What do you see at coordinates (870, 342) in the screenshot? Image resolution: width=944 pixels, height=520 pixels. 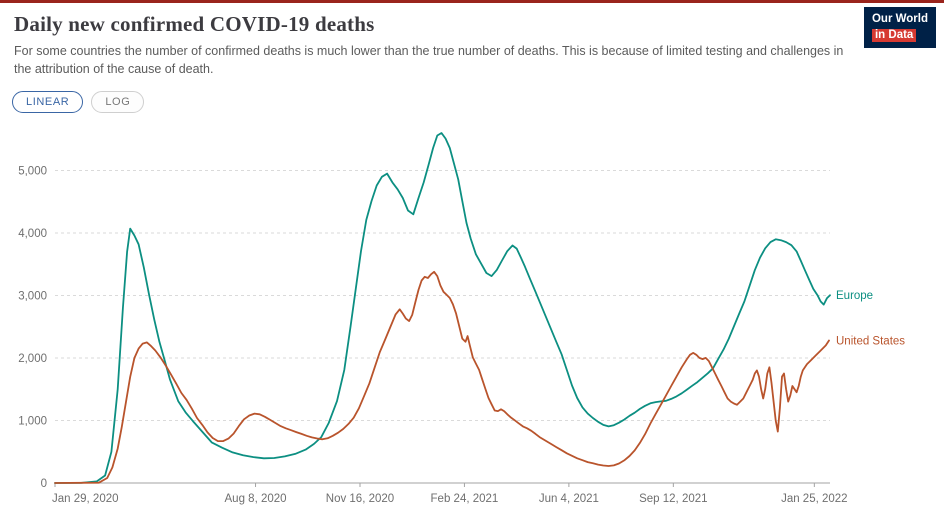 I see `series-label-united-states: United States` at bounding box center [870, 342].